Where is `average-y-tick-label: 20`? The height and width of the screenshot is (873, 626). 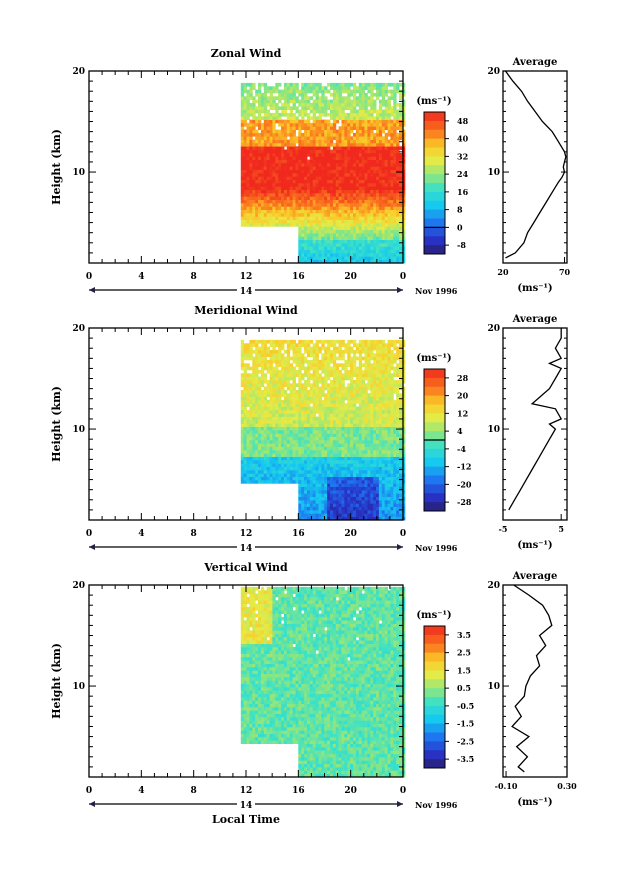
average-y-tick-label: 20 is located at coordinates (493, 72).